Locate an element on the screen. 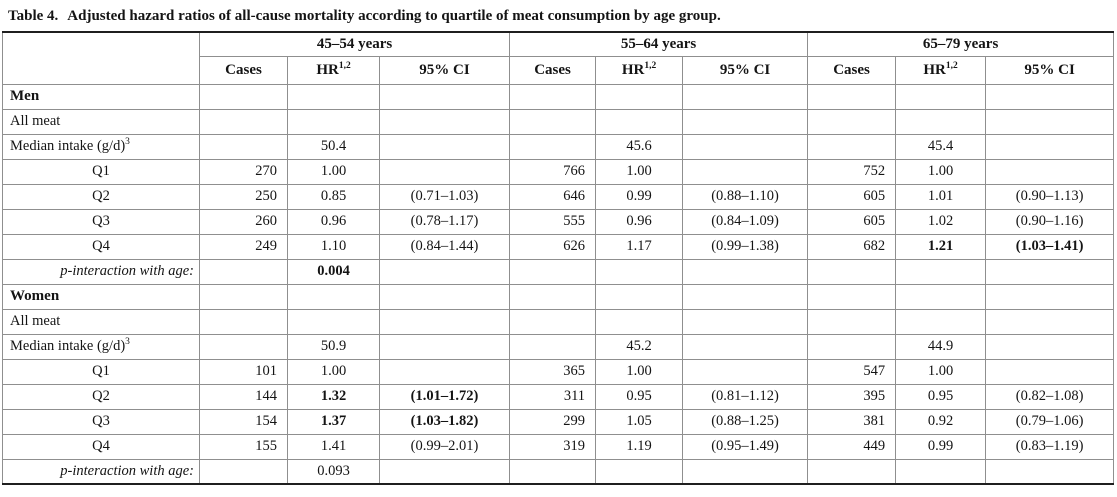 Image resolution: width=1117 pixels, height=497 pixels. ci-cell: (0.95–1.49) is located at coordinates (745, 446).